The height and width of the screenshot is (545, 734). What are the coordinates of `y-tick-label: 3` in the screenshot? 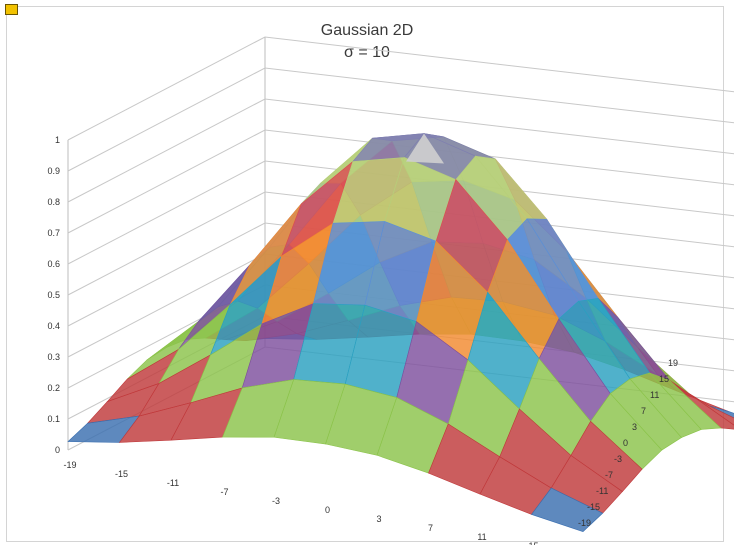 It's located at (634, 427).